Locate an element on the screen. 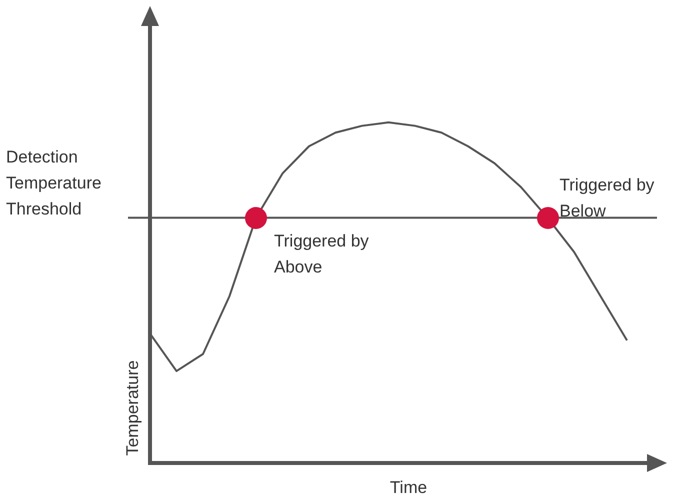  x-axis-title: Time is located at coordinates (409, 487).